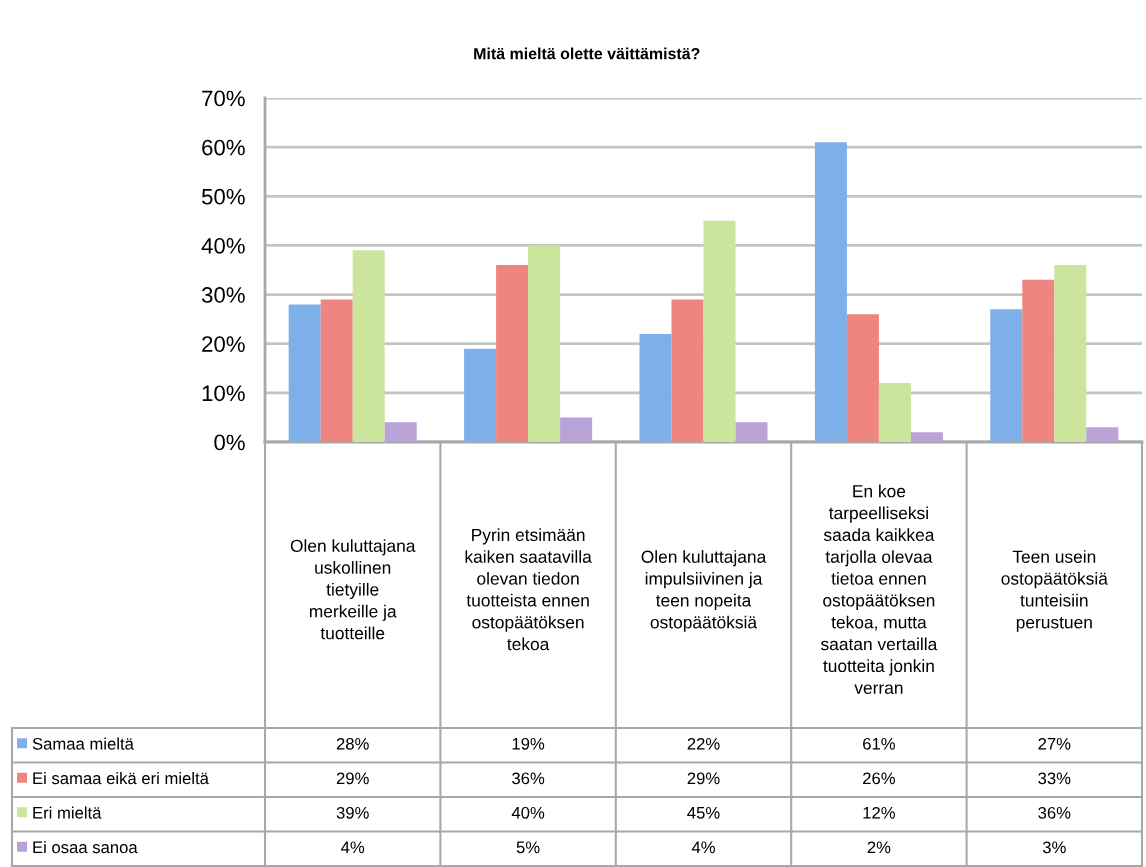  Describe the element at coordinates (353, 589) in the screenshot. I see `x-tick-label: Olen kuluttajana uskollinen tietyille merkeille ja tuotteille` at that location.